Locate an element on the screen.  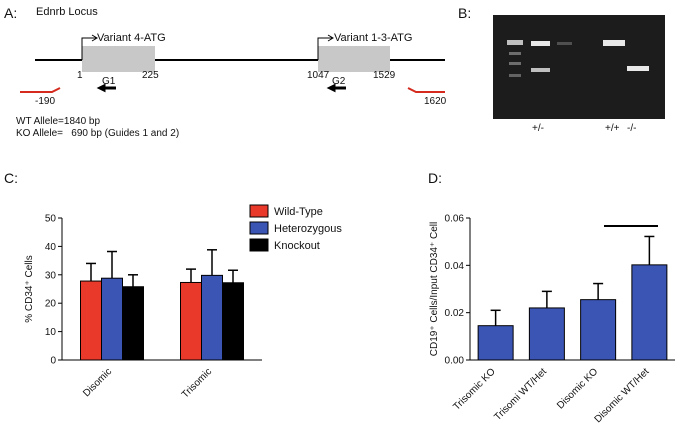
guide-label: G1 is located at coordinates (109, 81).